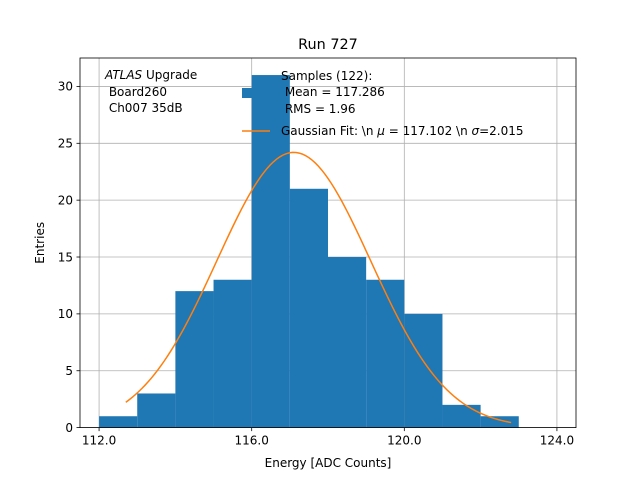 The height and width of the screenshot is (480, 640). Describe the element at coordinates (328, 437) in the screenshot. I see `x-axis-ticks: 112.0 116.0 120.0 124.0` at that location.